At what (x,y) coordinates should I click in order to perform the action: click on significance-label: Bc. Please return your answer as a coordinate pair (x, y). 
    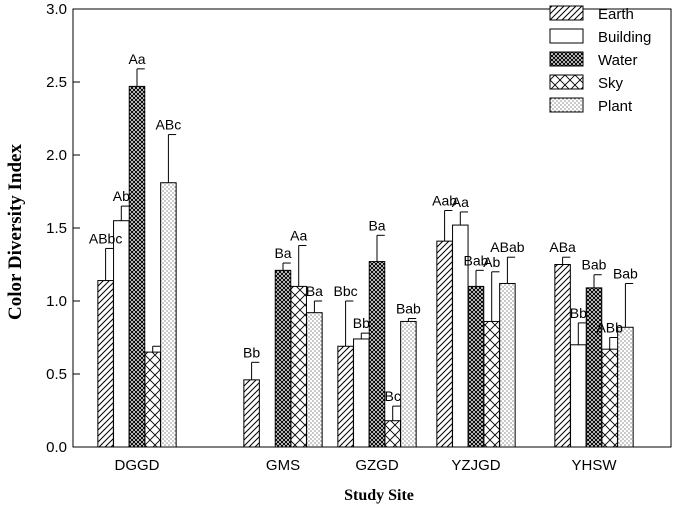
    Looking at the image, I should click on (393, 396).